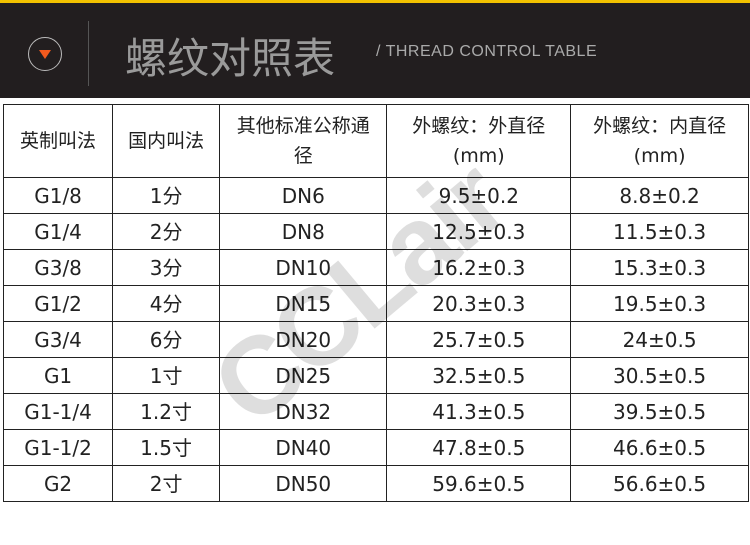  What do you see at coordinates (659, 303) in the screenshot?
I see `table-cell: 19.5±0.3` at bounding box center [659, 303].